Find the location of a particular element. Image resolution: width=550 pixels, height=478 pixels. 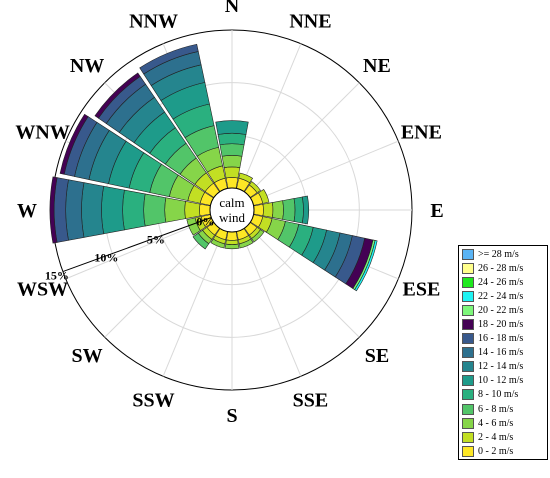

legend-item: 6 - 8 m/s is located at coordinates (503, 409).